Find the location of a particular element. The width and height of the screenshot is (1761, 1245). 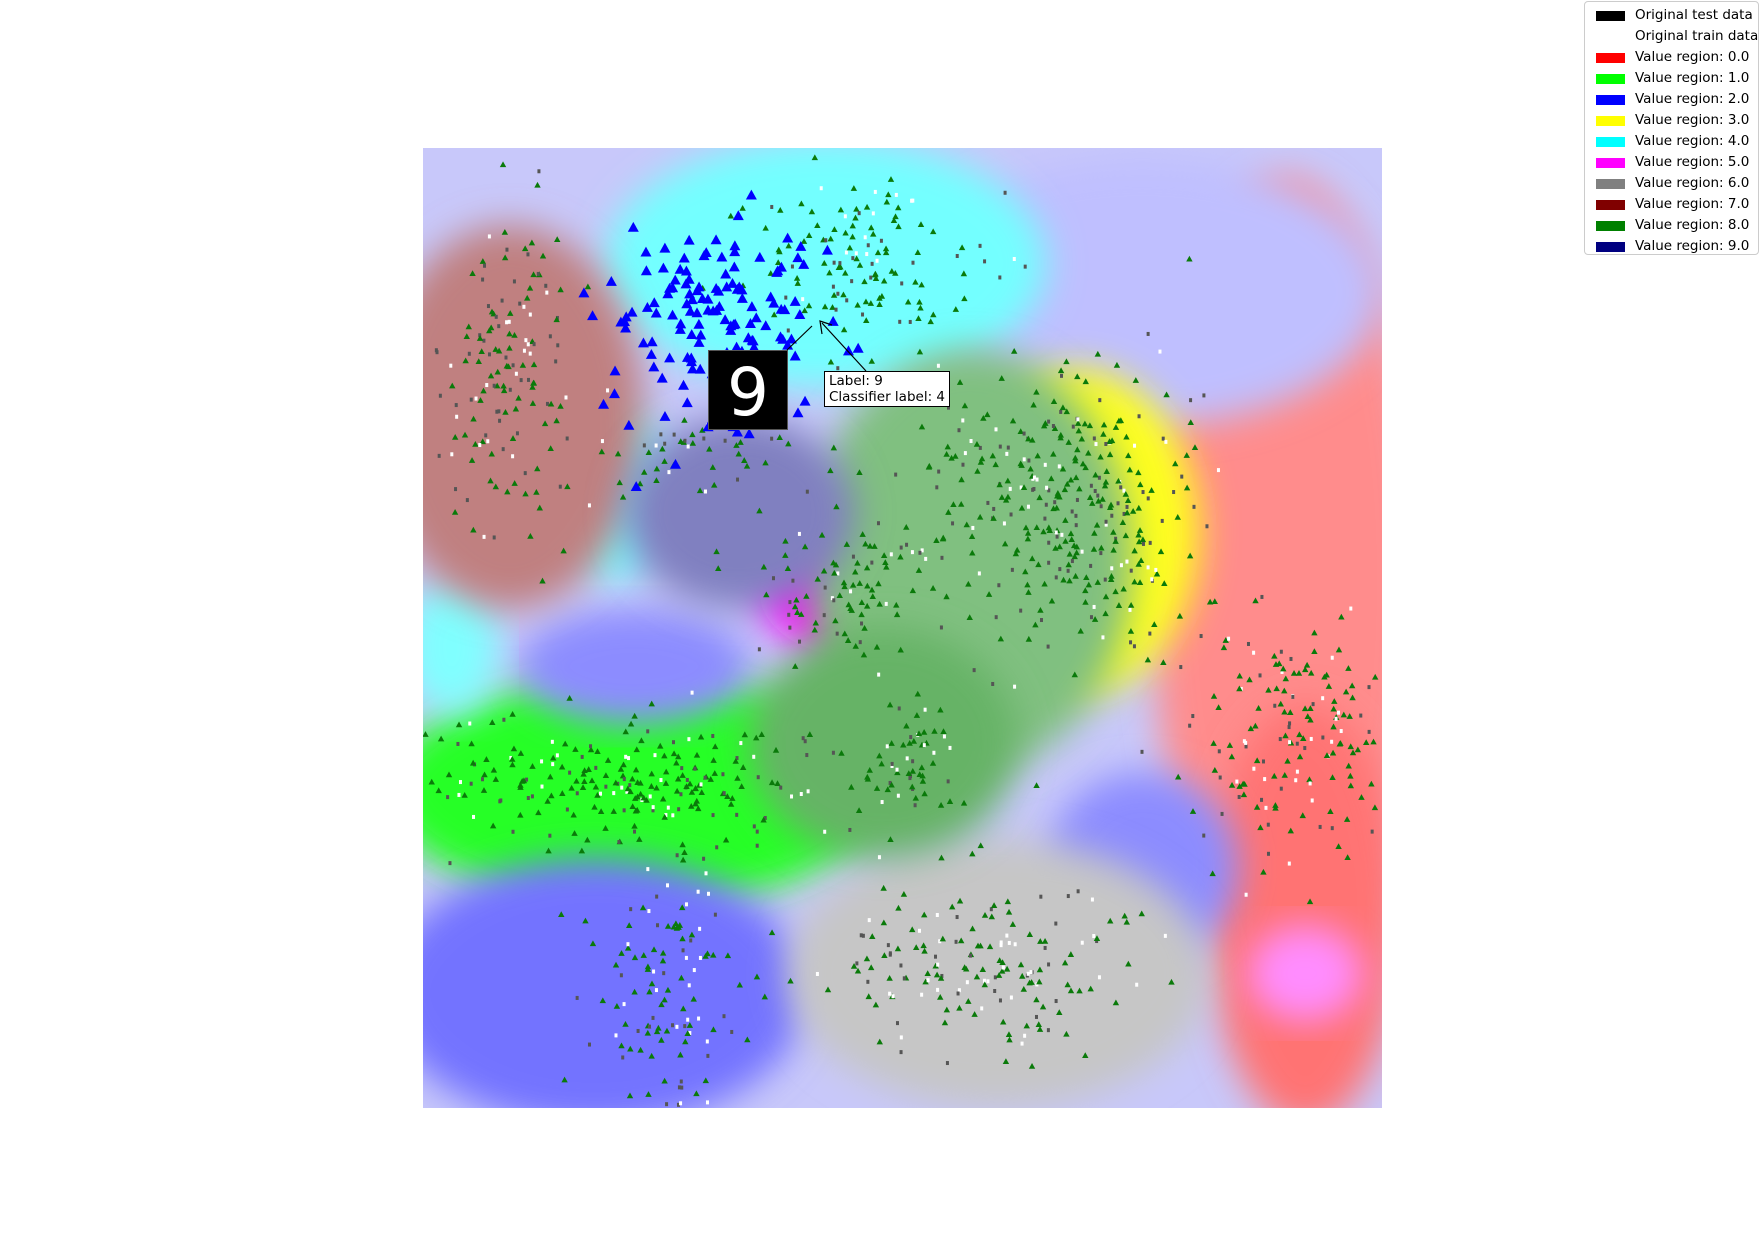

legend-entry: Value region: 7.0 is located at coordinates (1671, 204).